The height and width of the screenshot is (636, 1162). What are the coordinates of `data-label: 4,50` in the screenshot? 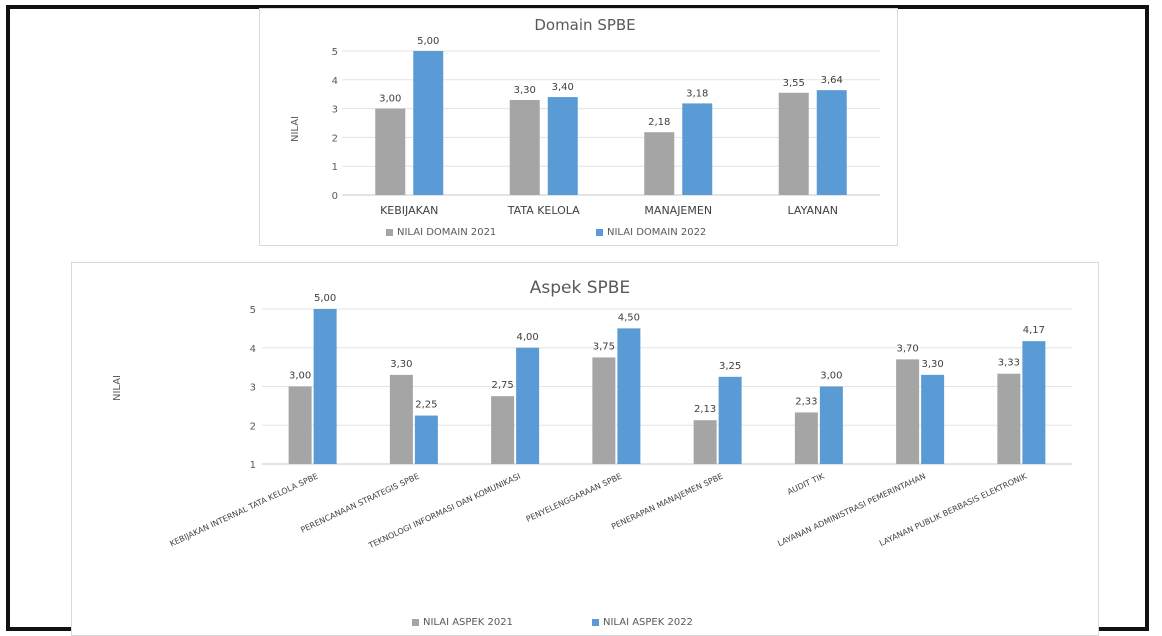 It's located at (629, 317).